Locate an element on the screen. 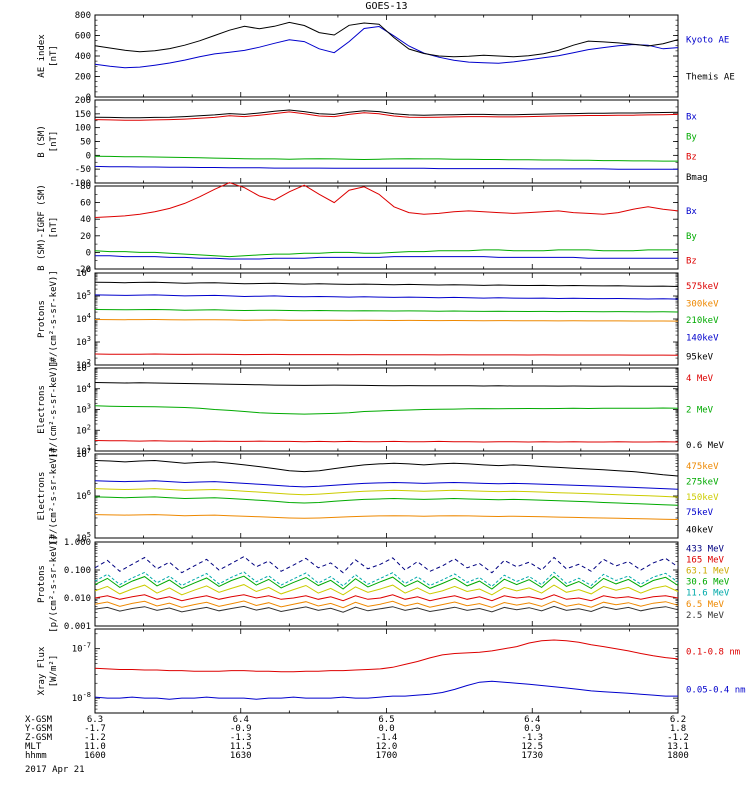  axis-row-value: 1.8 is located at coordinates (678, 729).